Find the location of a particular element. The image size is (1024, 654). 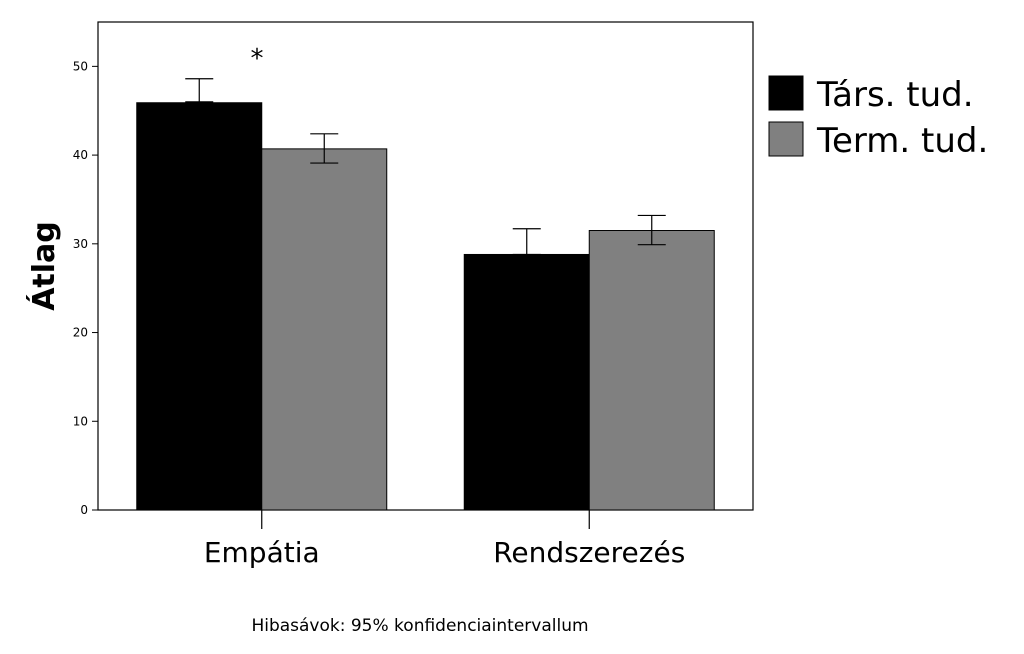

y-tick-label: 30 is located at coordinates (80, 244).